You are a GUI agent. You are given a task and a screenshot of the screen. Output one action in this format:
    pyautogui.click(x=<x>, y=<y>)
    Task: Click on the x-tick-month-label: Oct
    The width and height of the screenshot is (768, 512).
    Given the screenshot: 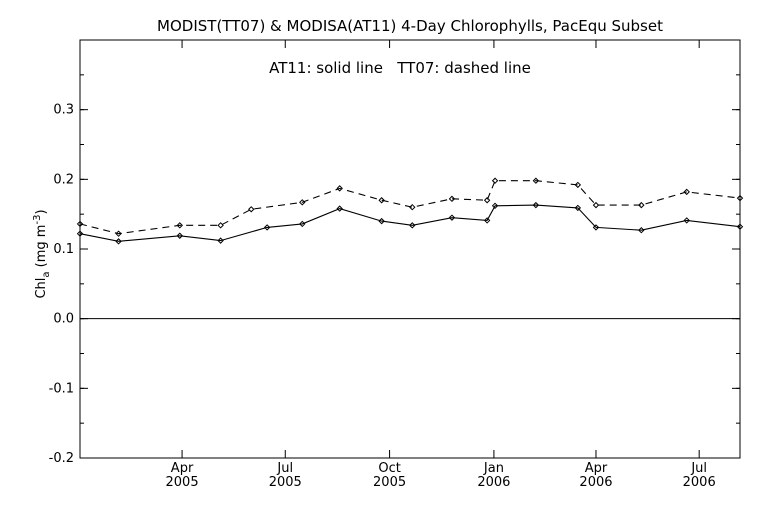 What is the action you would take?
    pyautogui.click(x=389, y=468)
    